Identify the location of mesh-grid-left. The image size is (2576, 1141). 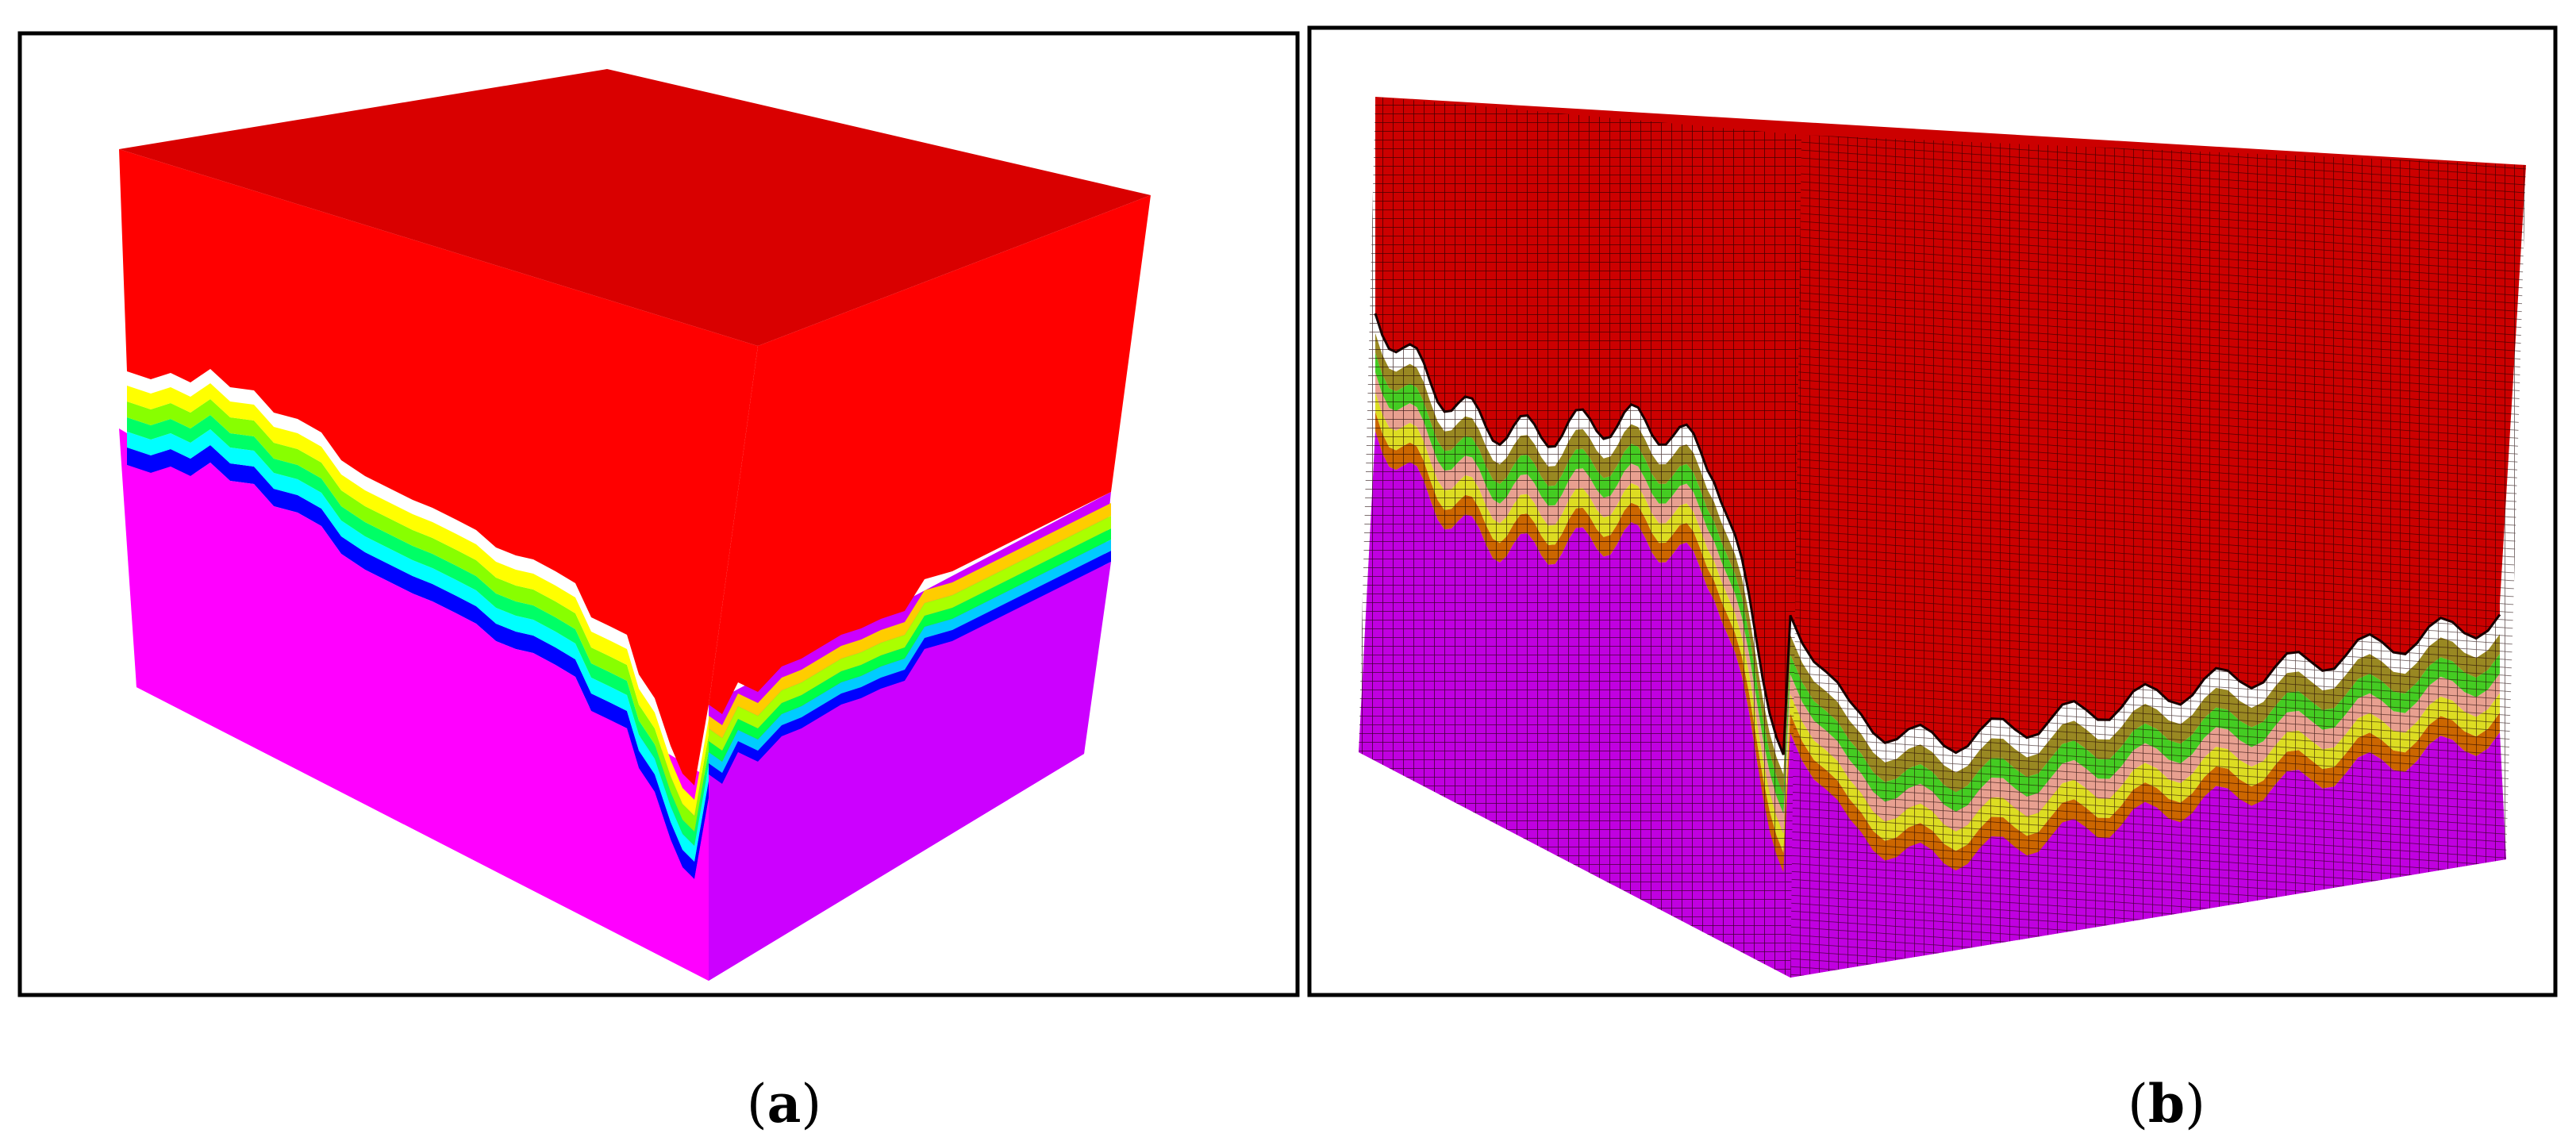
(1580, 537).